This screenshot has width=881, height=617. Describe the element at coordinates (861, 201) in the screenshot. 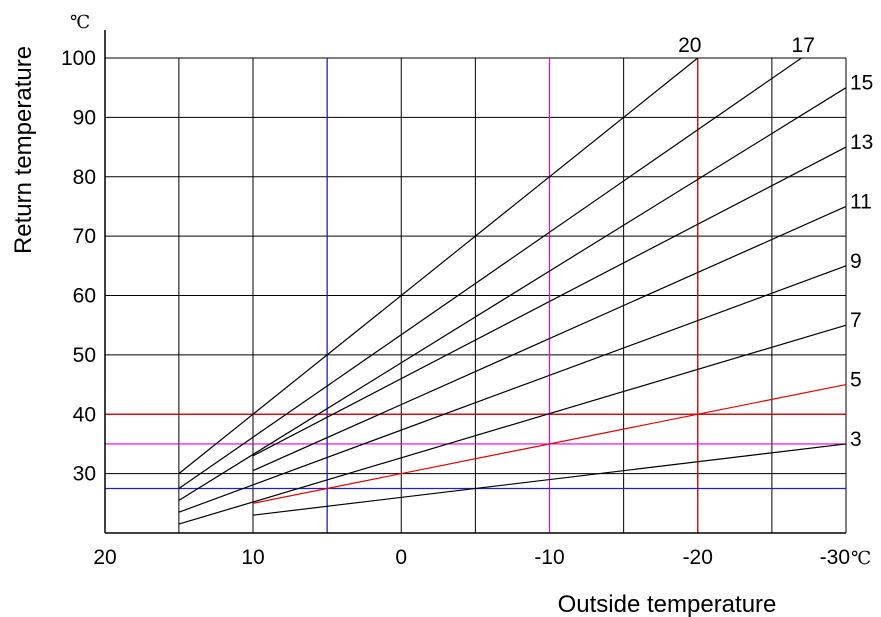

I see `curve-label-11: 11` at that location.